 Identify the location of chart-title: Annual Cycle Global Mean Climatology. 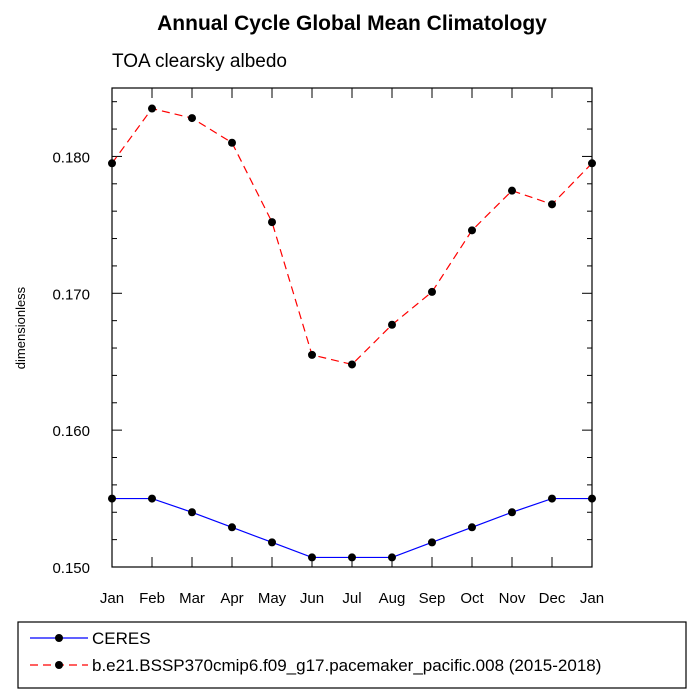
(352, 23).